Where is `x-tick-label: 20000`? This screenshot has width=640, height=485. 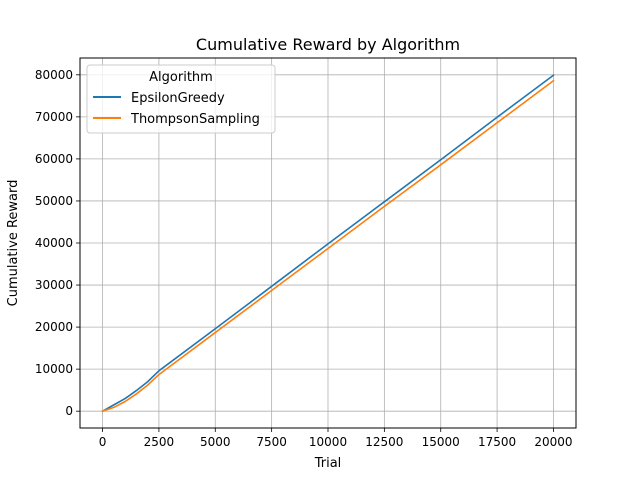 x-tick-label: 20000 is located at coordinates (553, 442).